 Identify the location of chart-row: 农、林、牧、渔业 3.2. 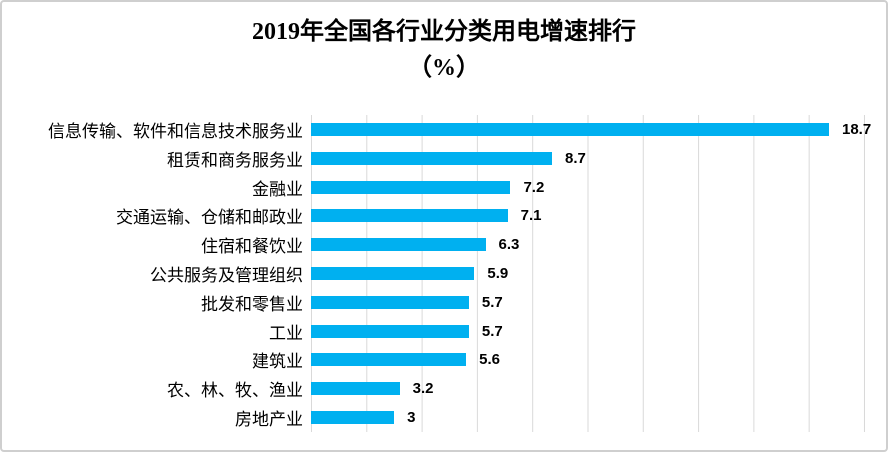
(433, 388).